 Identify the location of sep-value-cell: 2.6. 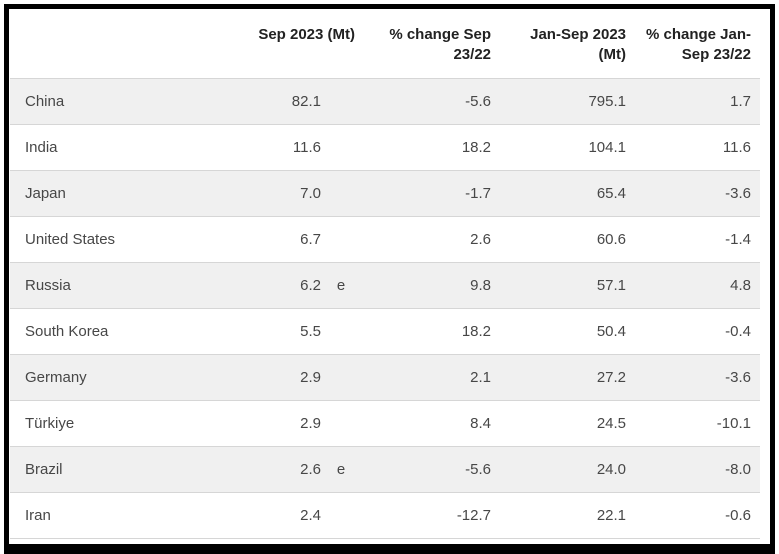
(273, 469).